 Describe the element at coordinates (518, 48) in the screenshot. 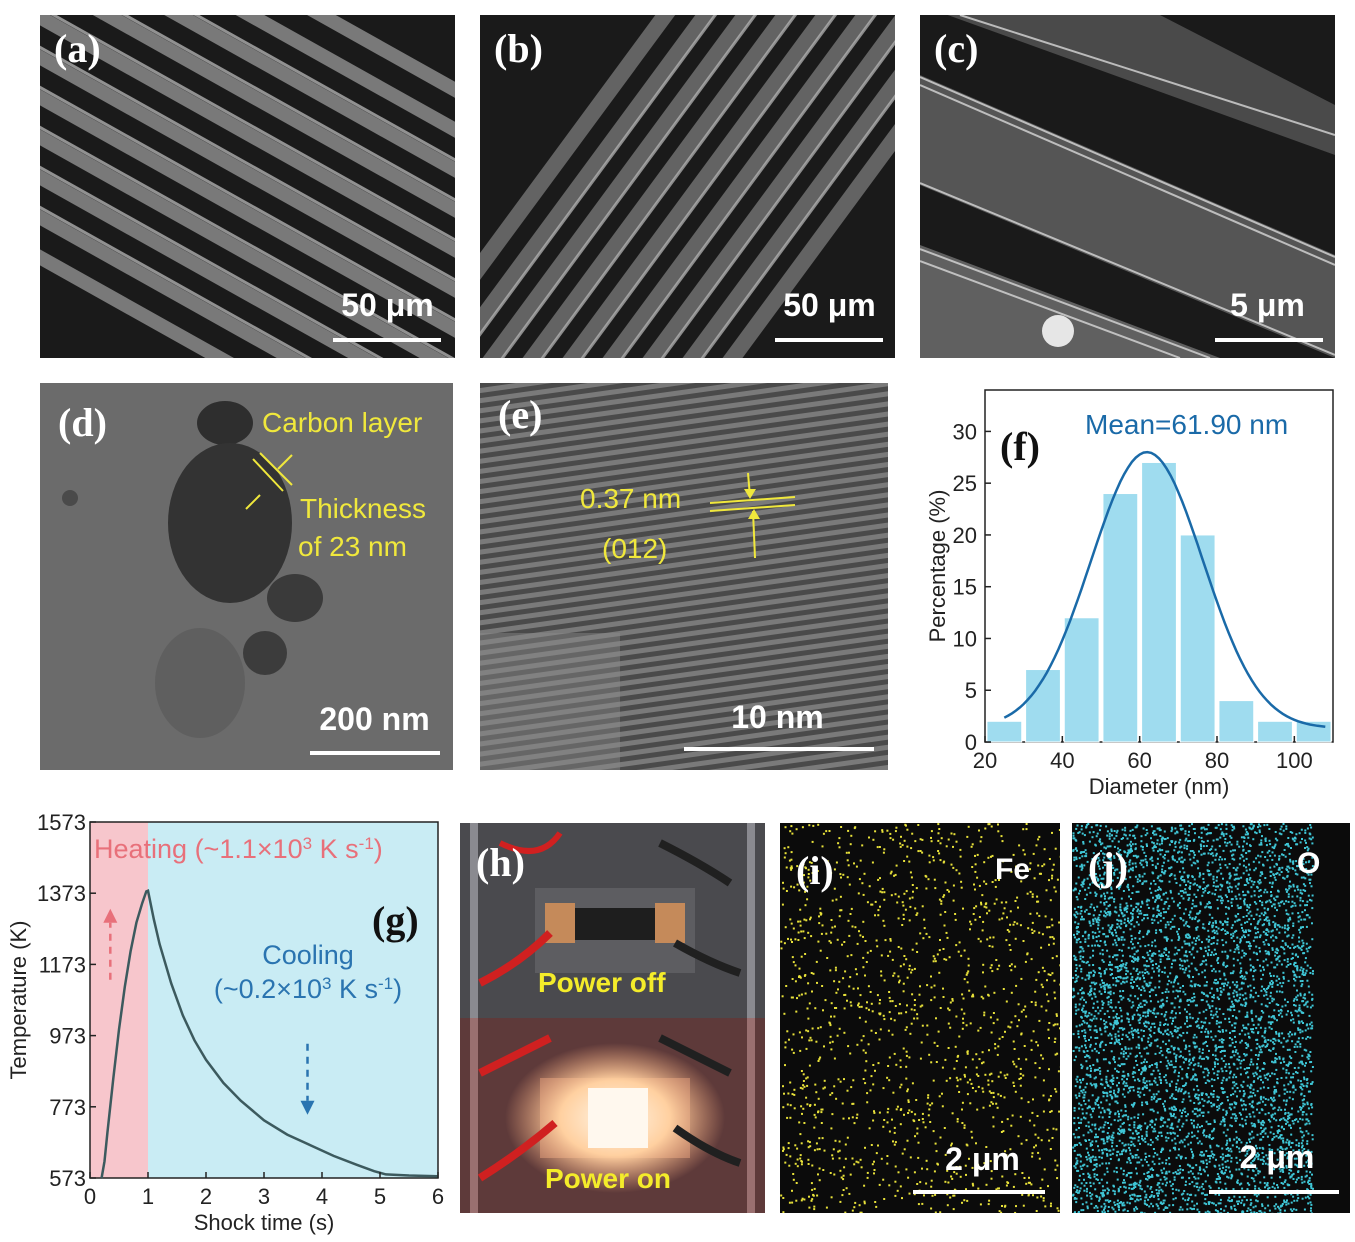

I see `panel-b-label: (b)` at that location.